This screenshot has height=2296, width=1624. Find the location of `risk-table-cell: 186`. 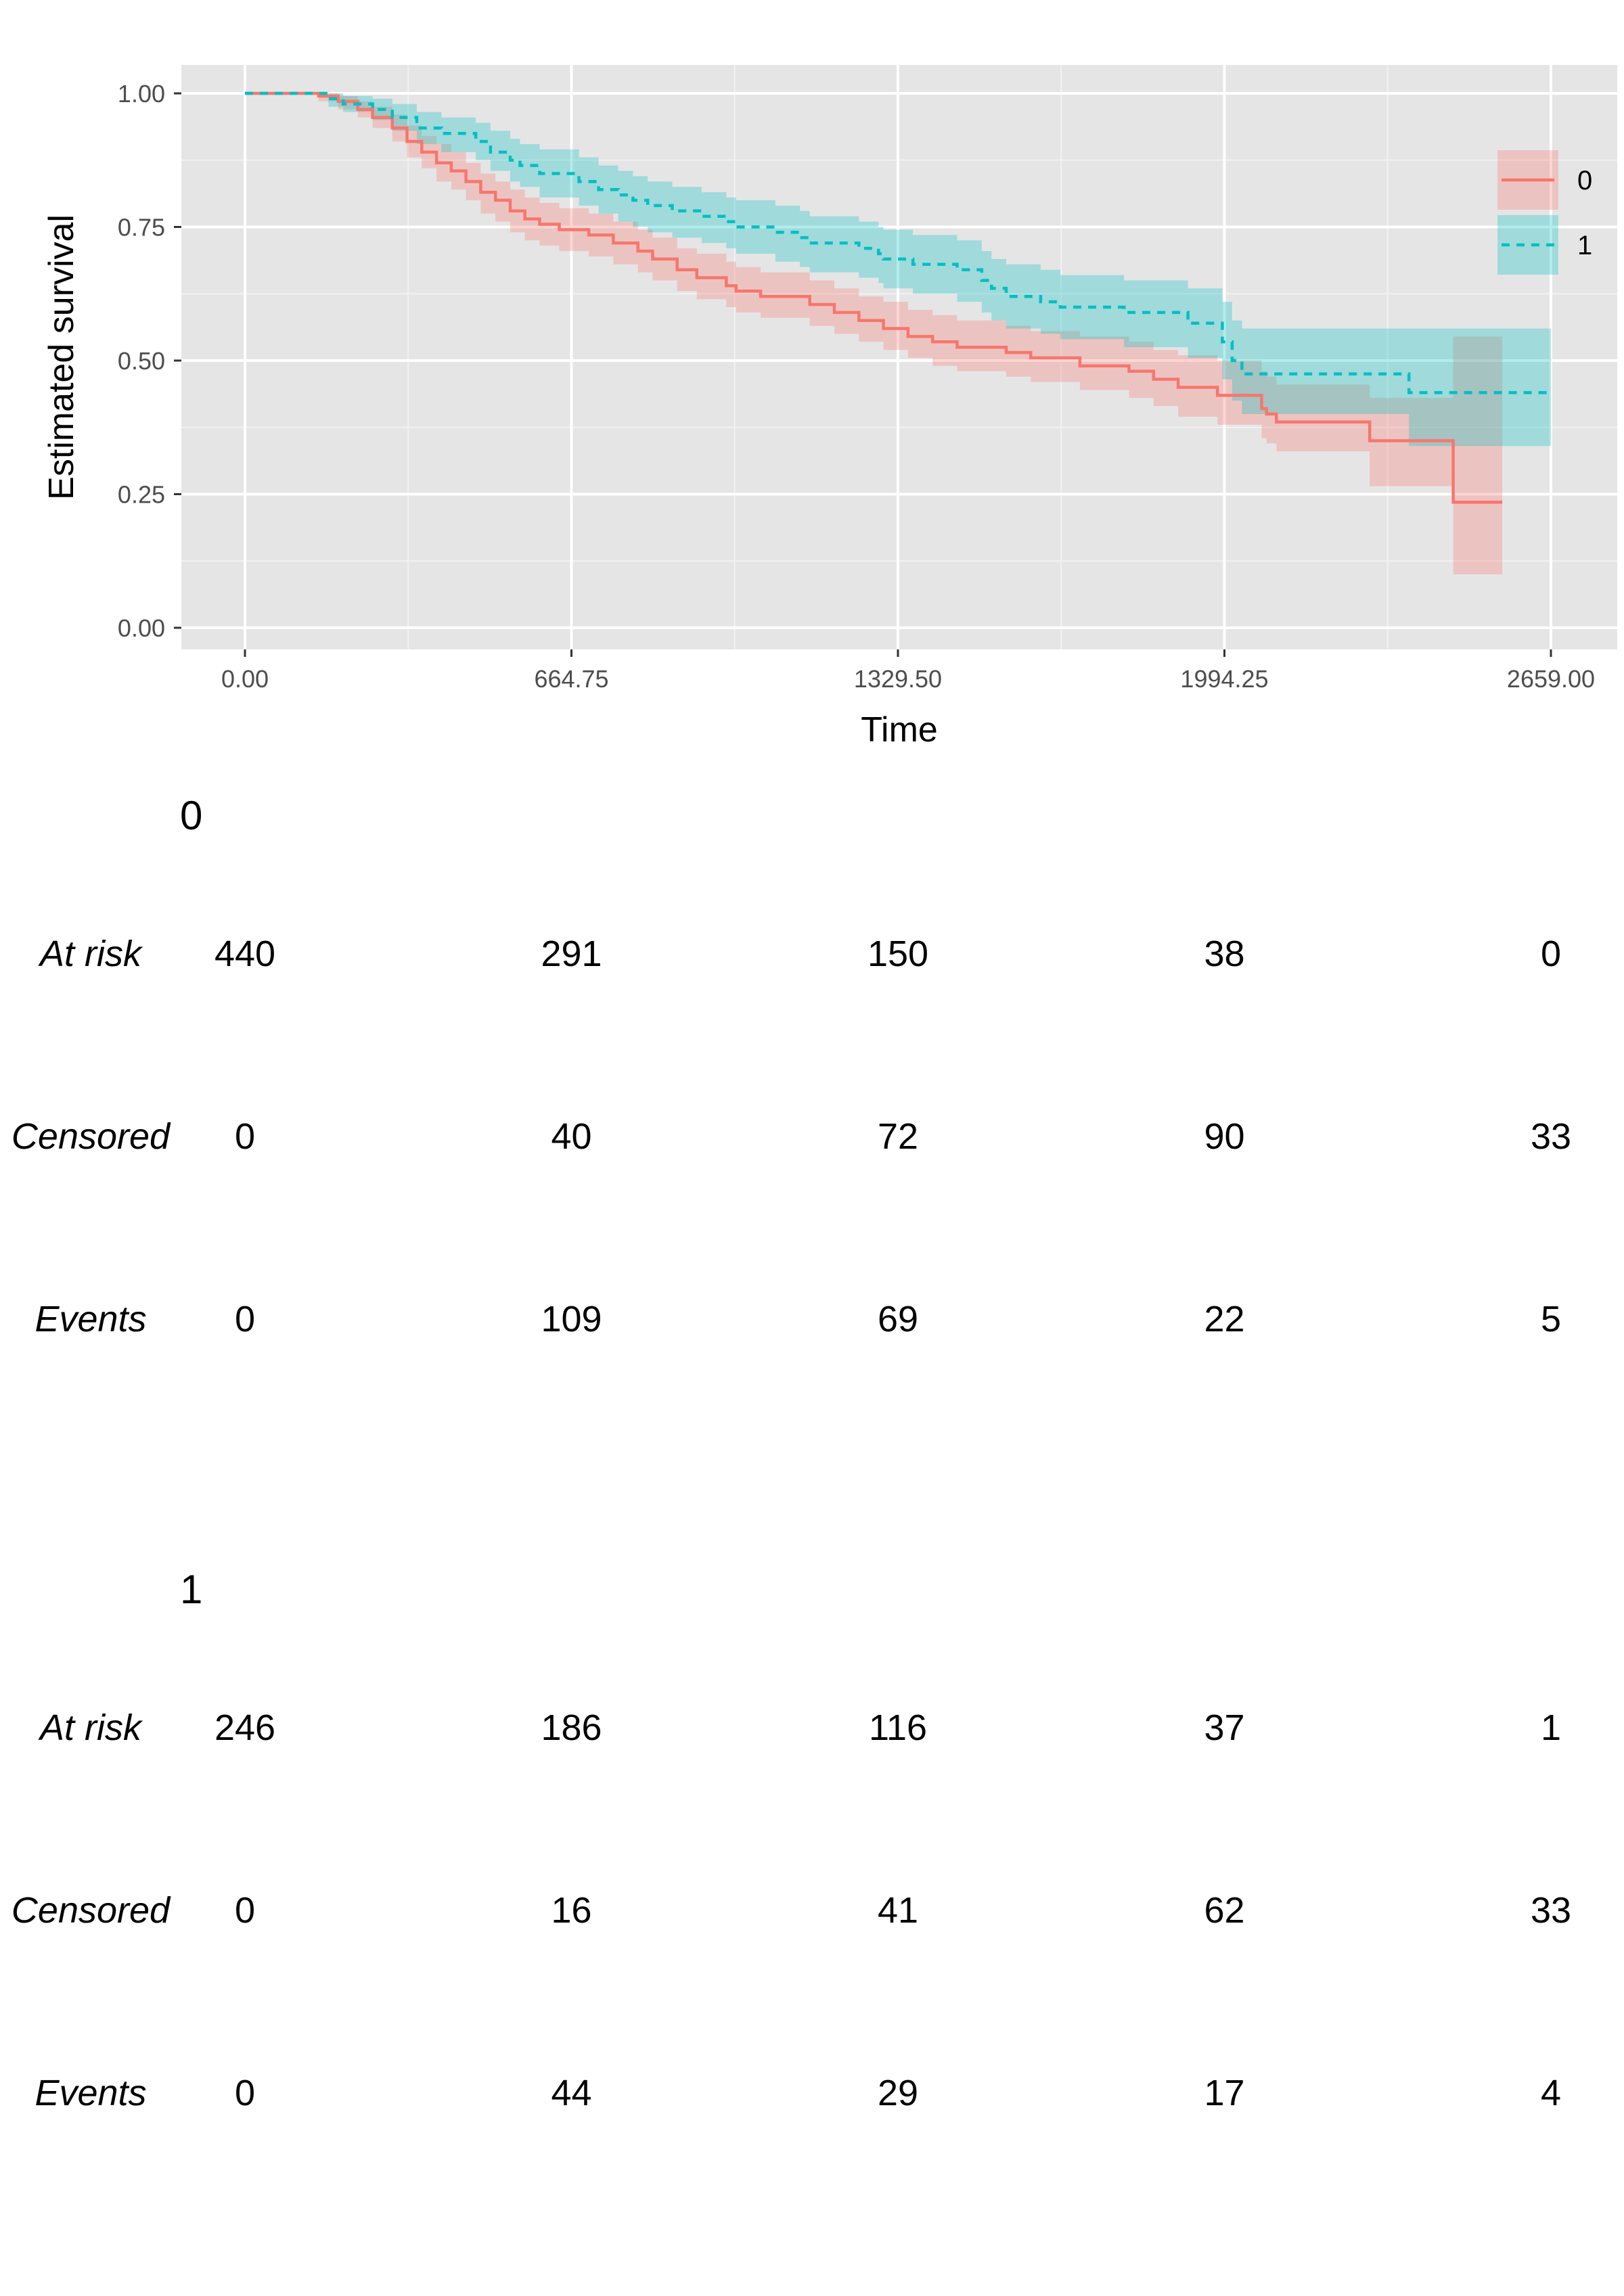

risk-table-cell: 186 is located at coordinates (571, 1727).